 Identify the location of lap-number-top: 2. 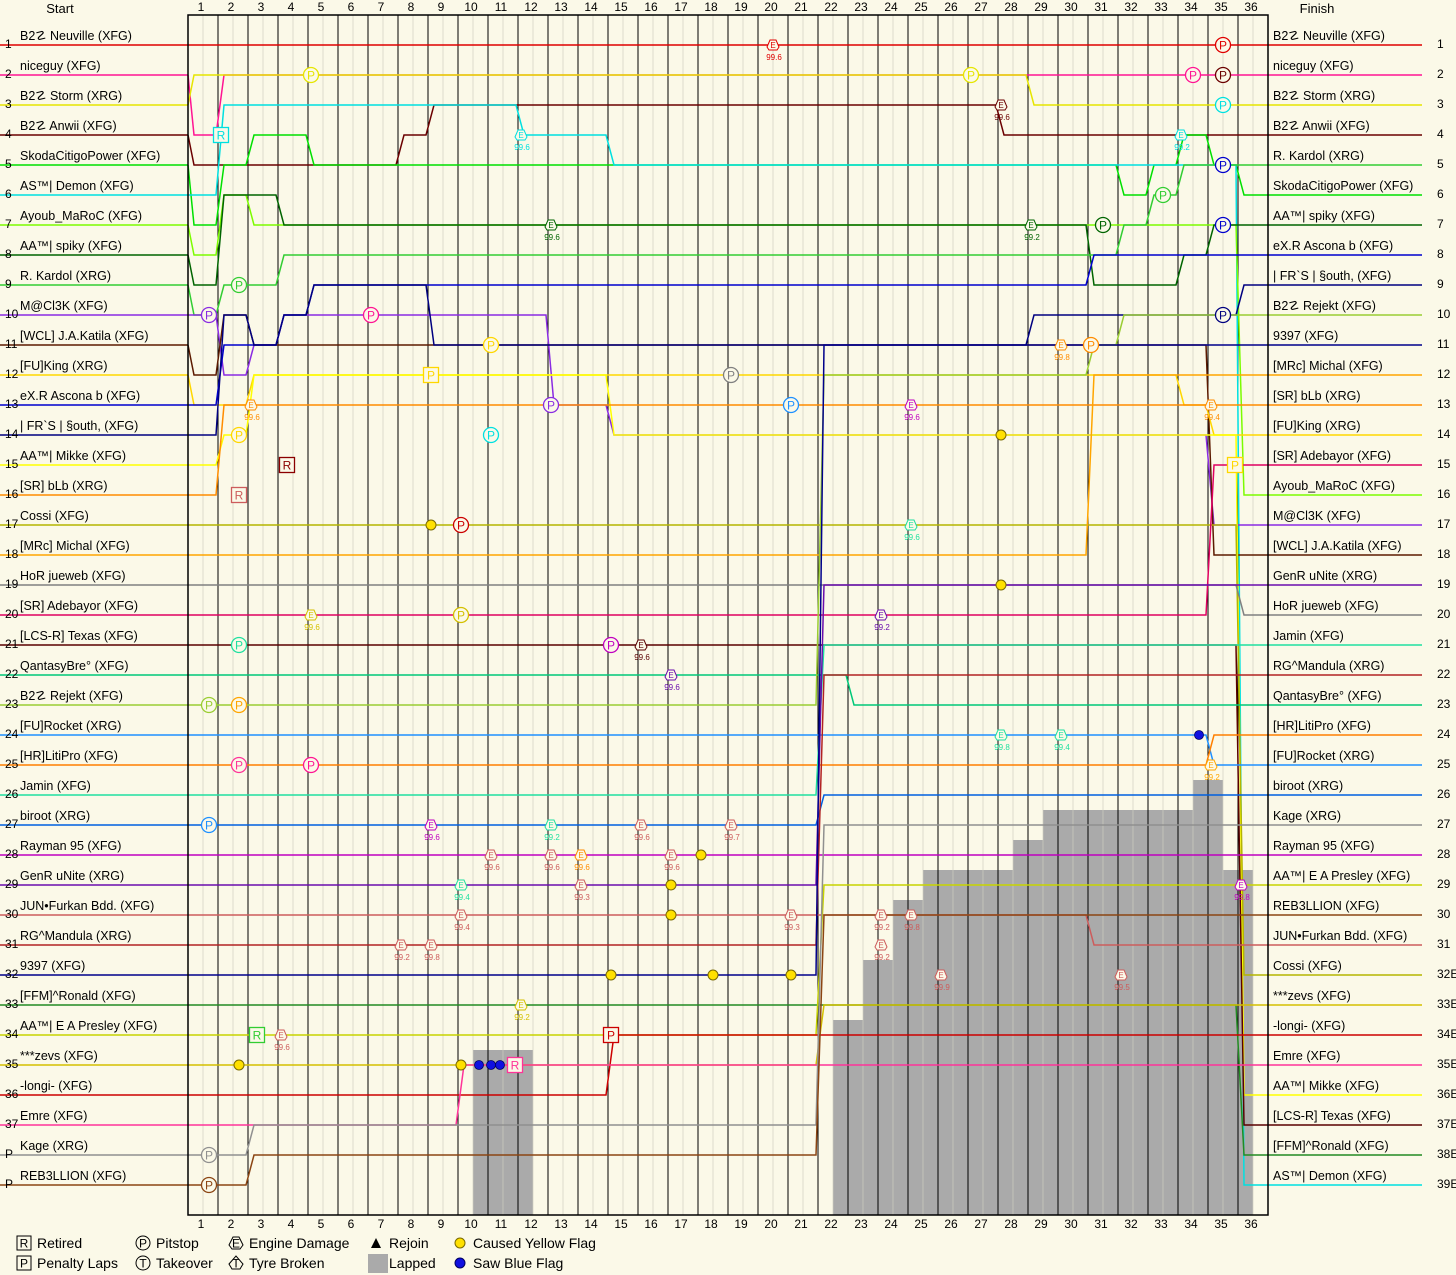
(231, 7).